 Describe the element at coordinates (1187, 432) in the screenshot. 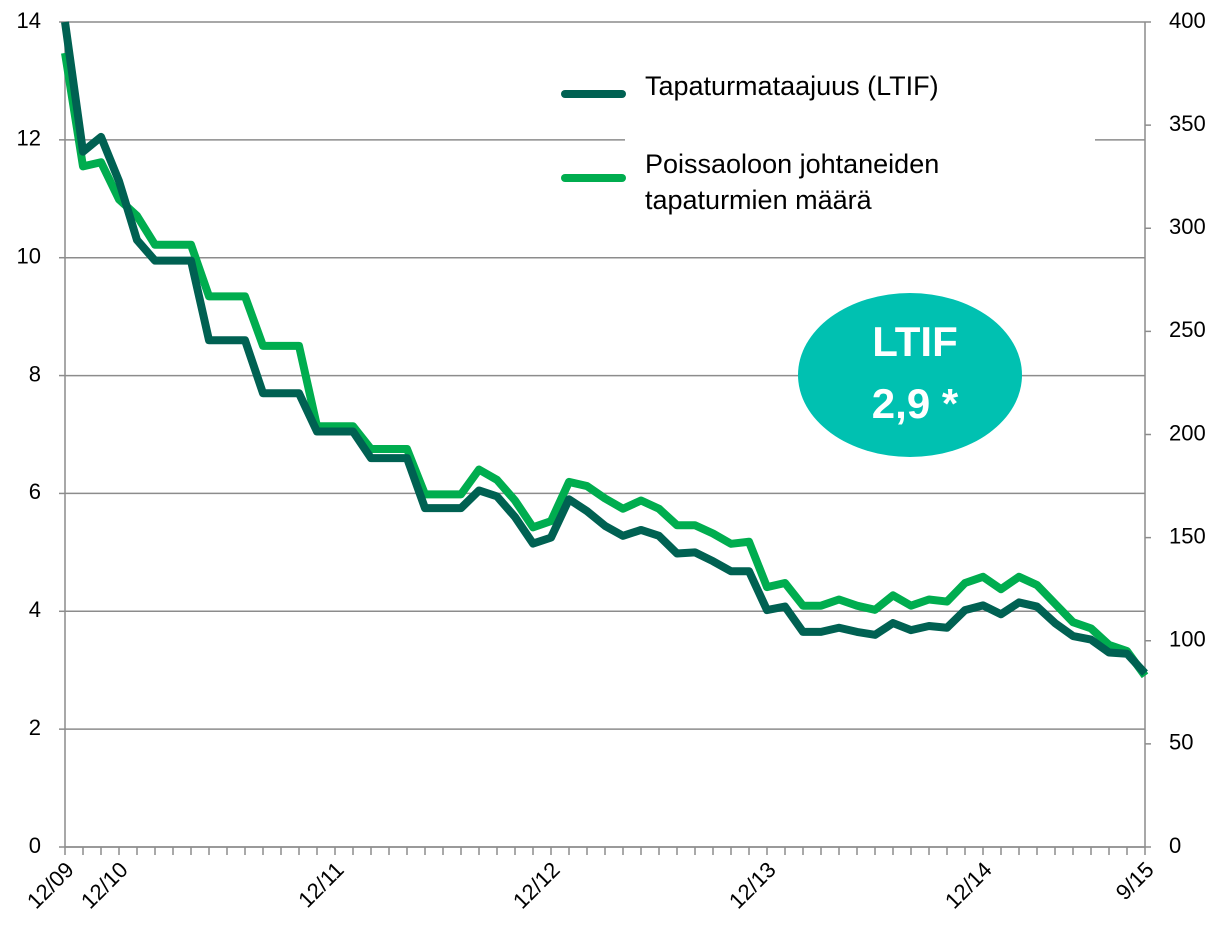

I see `y2-tick-label: 200` at that location.